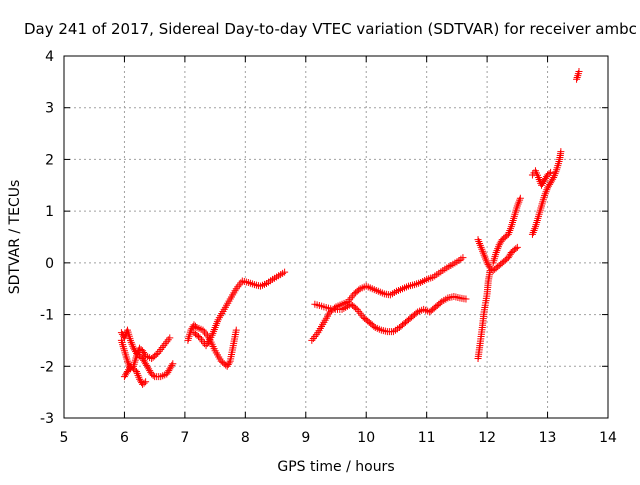  What do you see at coordinates (541, 178) in the screenshot?
I see `series-segment-5b` at bounding box center [541, 178].